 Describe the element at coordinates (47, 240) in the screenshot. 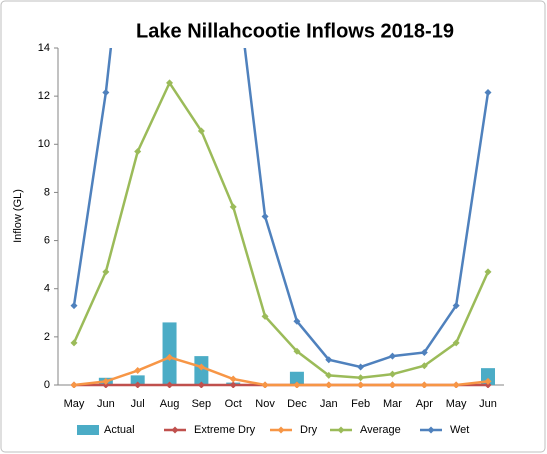

I see `y-tick-label: 6` at that location.